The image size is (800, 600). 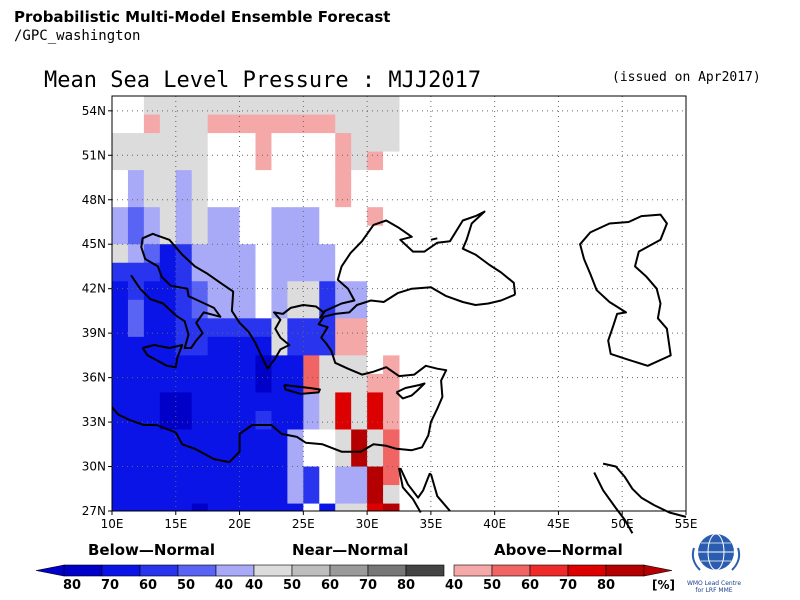 What do you see at coordinates (110, 585) in the screenshot?
I see `legend-tick-label: 70` at bounding box center [110, 585].